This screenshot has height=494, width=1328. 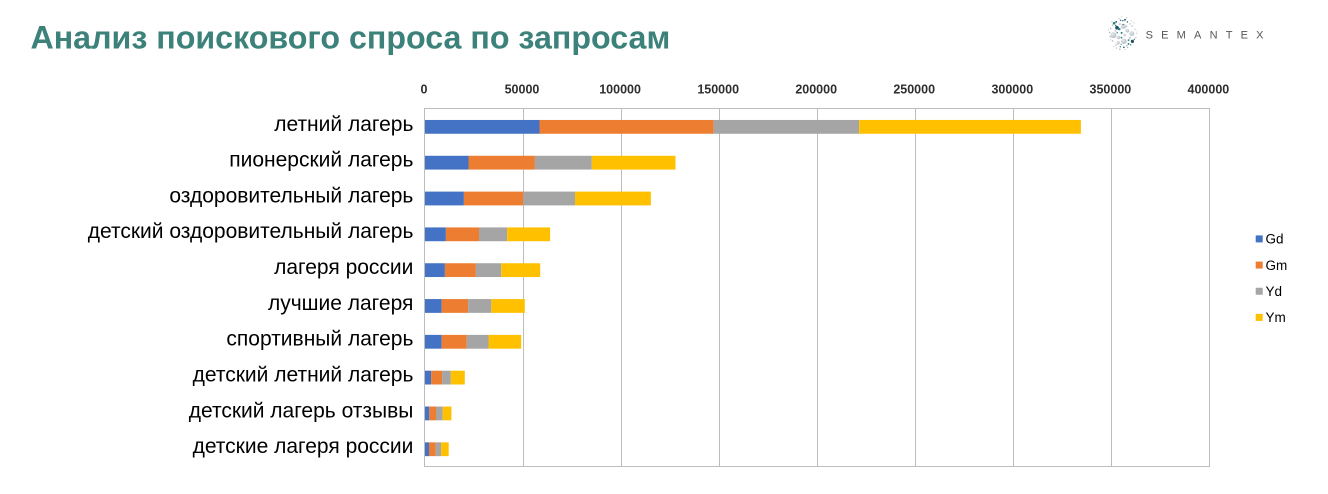 I want to click on svg-text: детские лагеря россии, so click(x=303, y=446).